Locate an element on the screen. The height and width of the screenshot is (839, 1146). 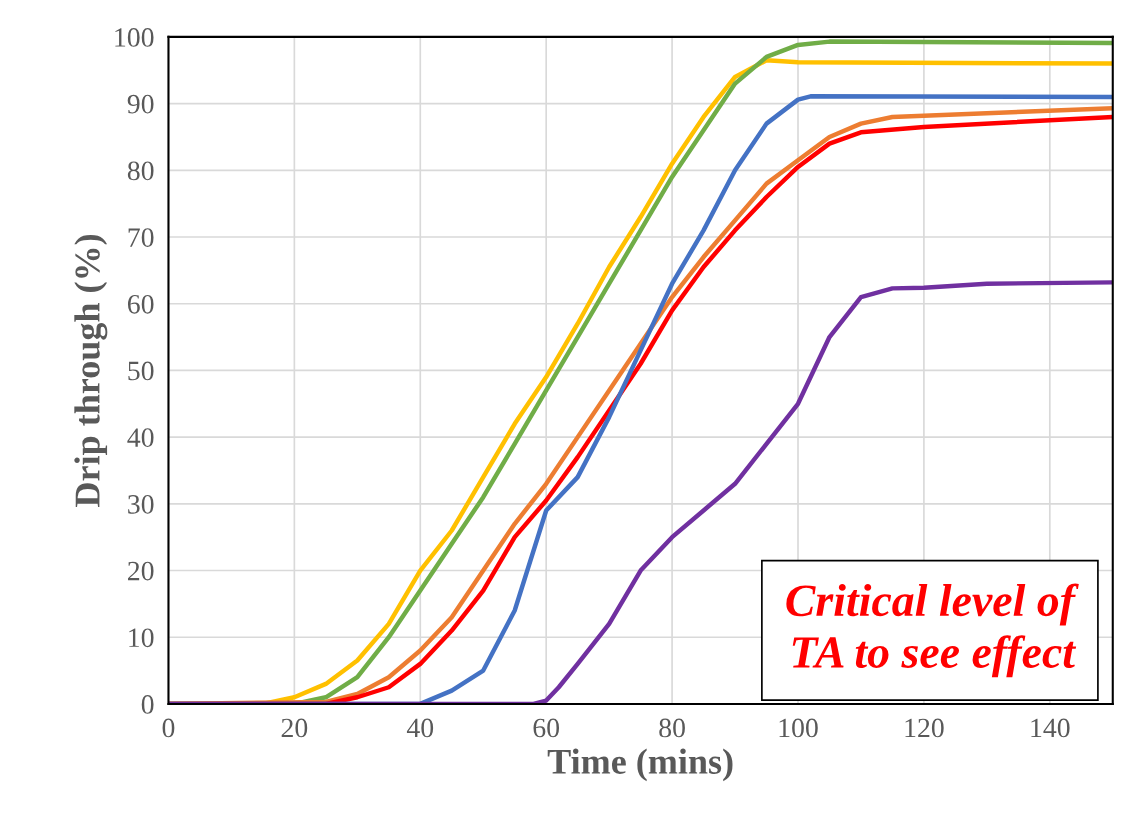
x-axis-title: Time (mins) is located at coordinates (640, 765).